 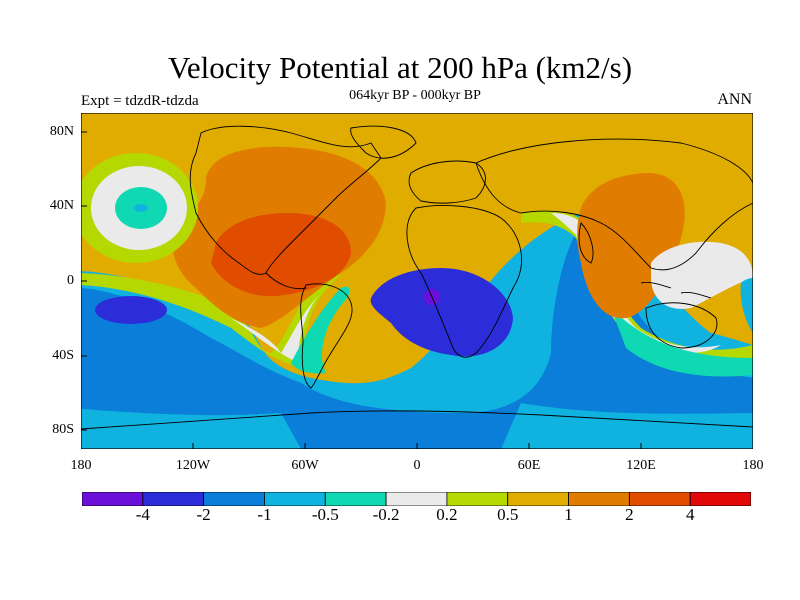 What do you see at coordinates (508, 514) in the screenshot?
I see `colorbar-label: 0.5` at bounding box center [508, 514].